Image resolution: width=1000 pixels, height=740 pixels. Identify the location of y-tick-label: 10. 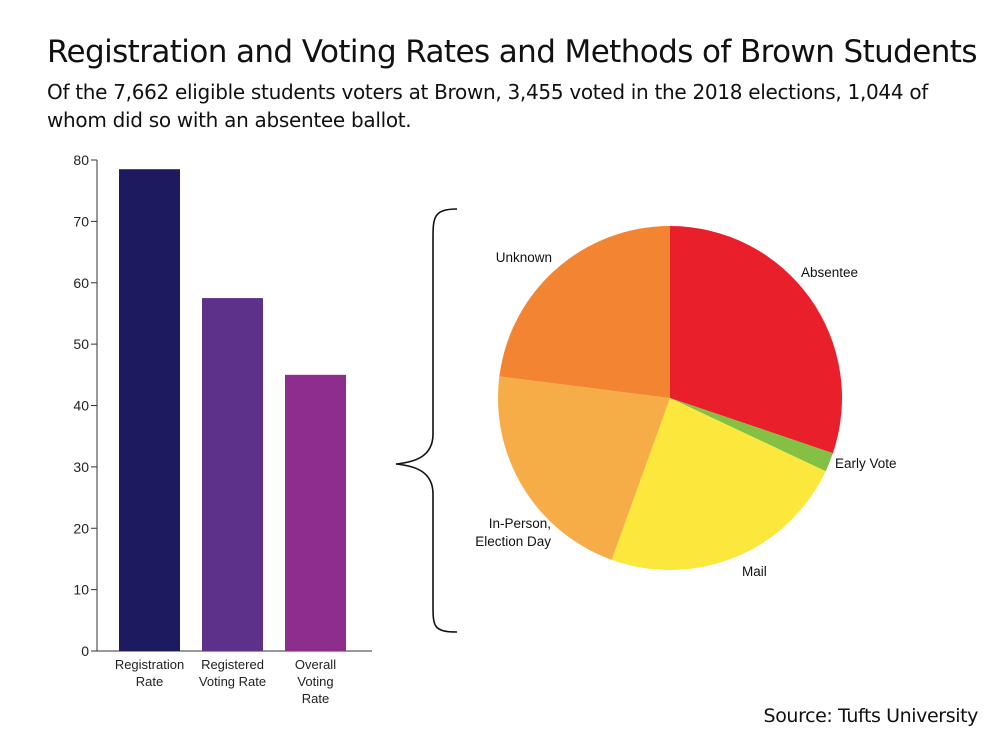
(81, 590).